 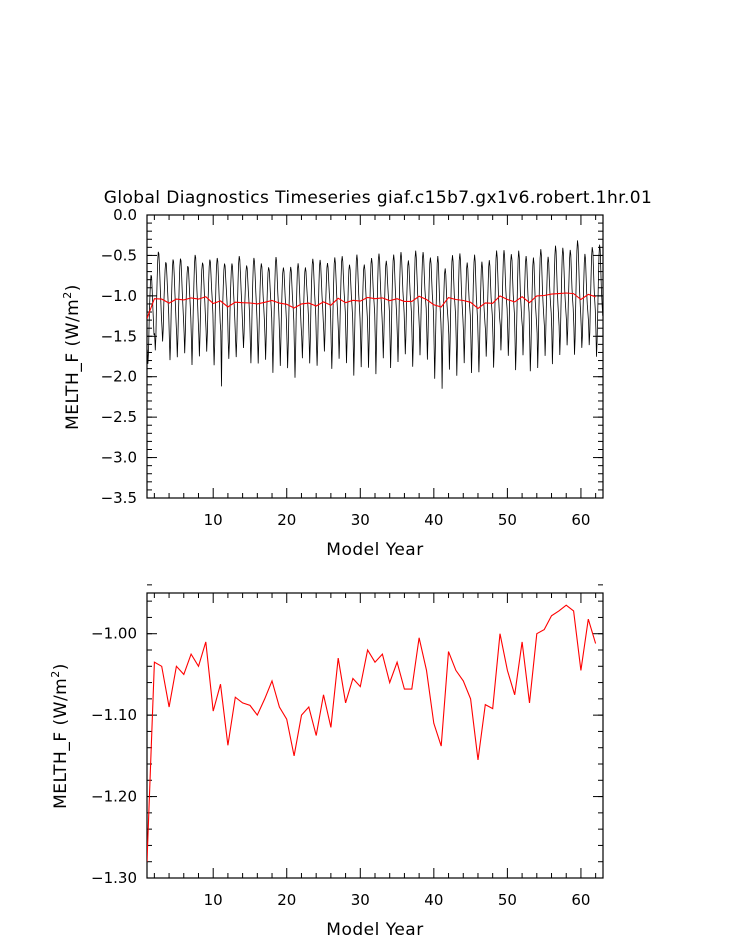 I want to click on y-tick-label: 0.0, so click(x=125, y=215).